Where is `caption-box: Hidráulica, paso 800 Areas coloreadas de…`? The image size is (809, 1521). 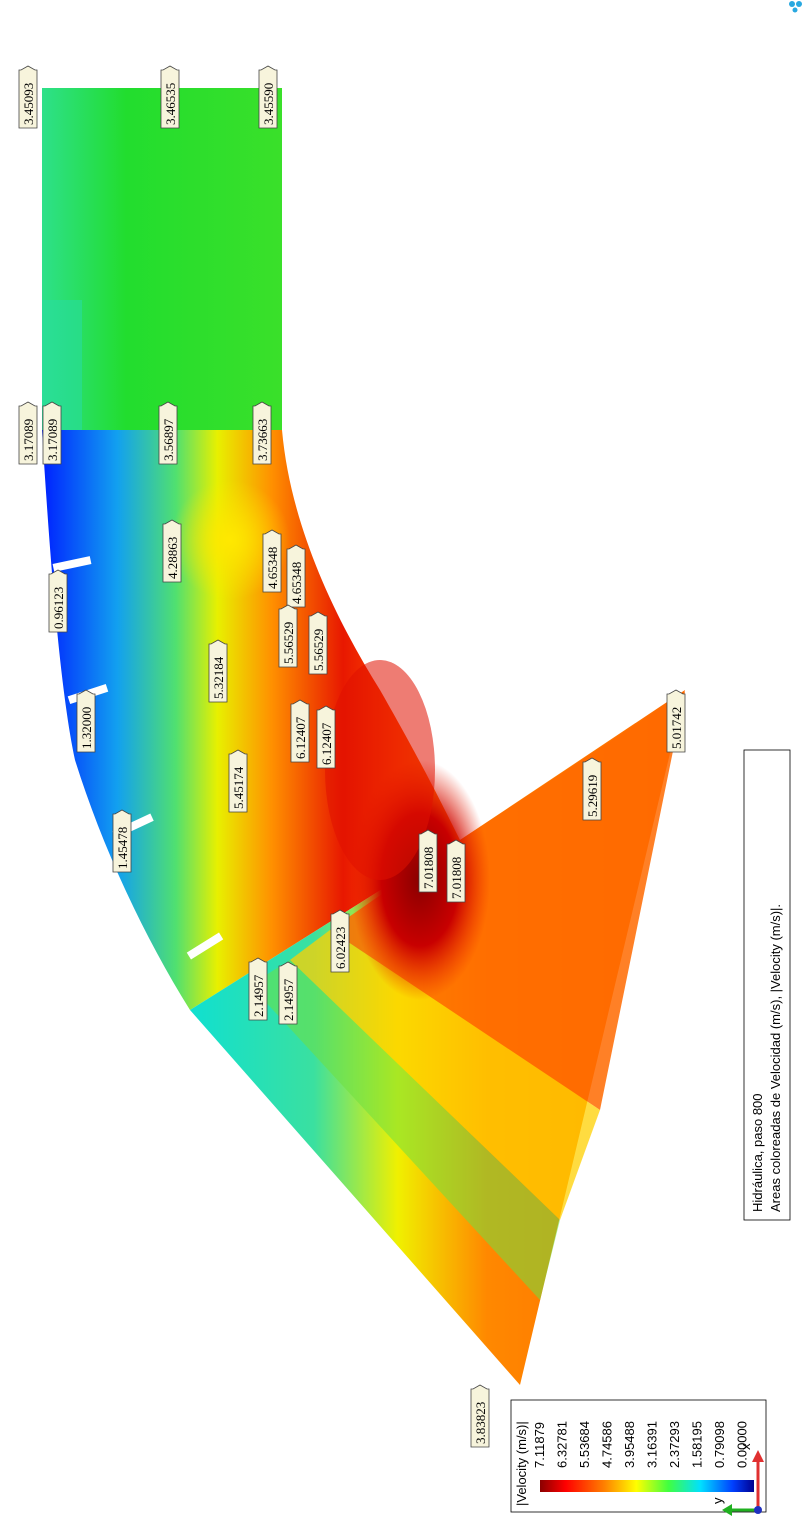 caption-box: Hidráulica, paso 800 Areas coloreadas de… is located at coordinates (767, 985).